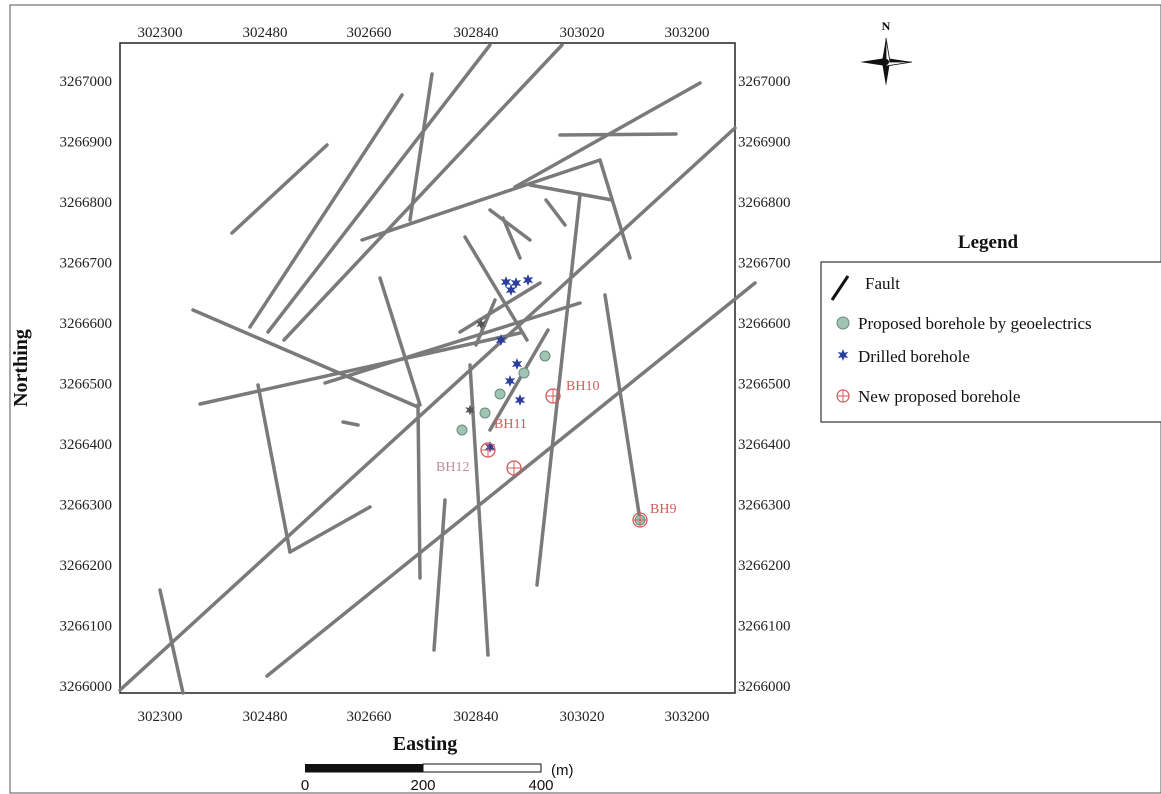 This screenshot has height=794, width=1161. What do you see at coordinates (422, 785) in the screenshot?
I see `scale-label-200: 200` at bounding box center [422, 785].